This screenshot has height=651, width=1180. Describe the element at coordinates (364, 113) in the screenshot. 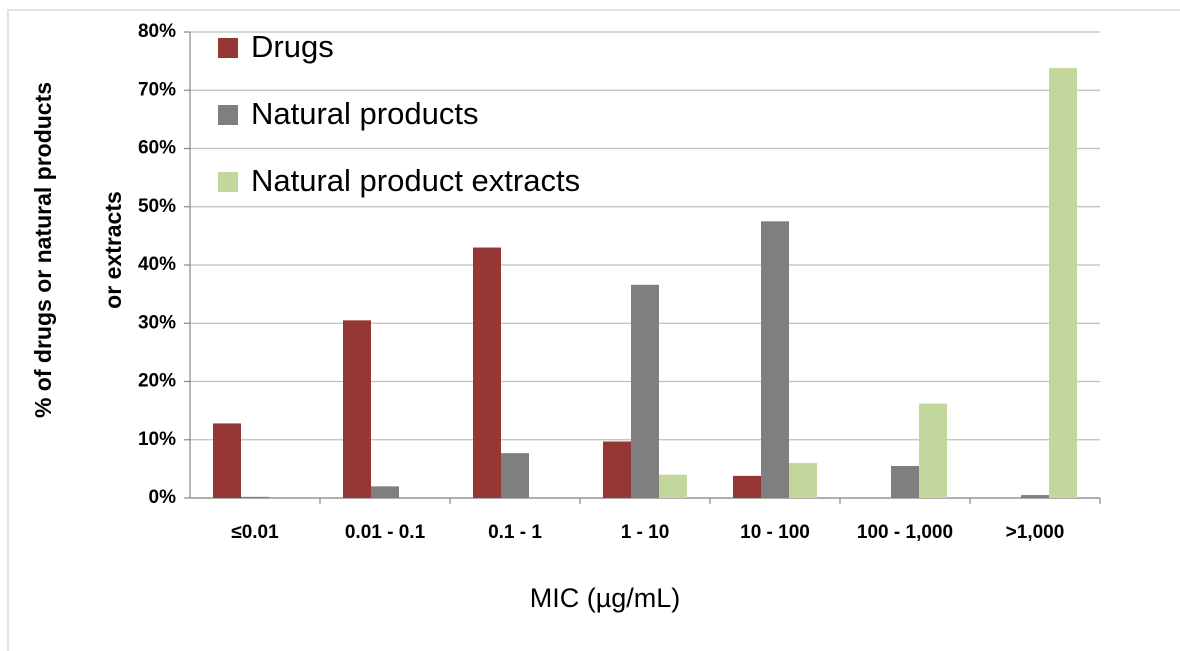

I see `legend-label: Natural products` at that location.